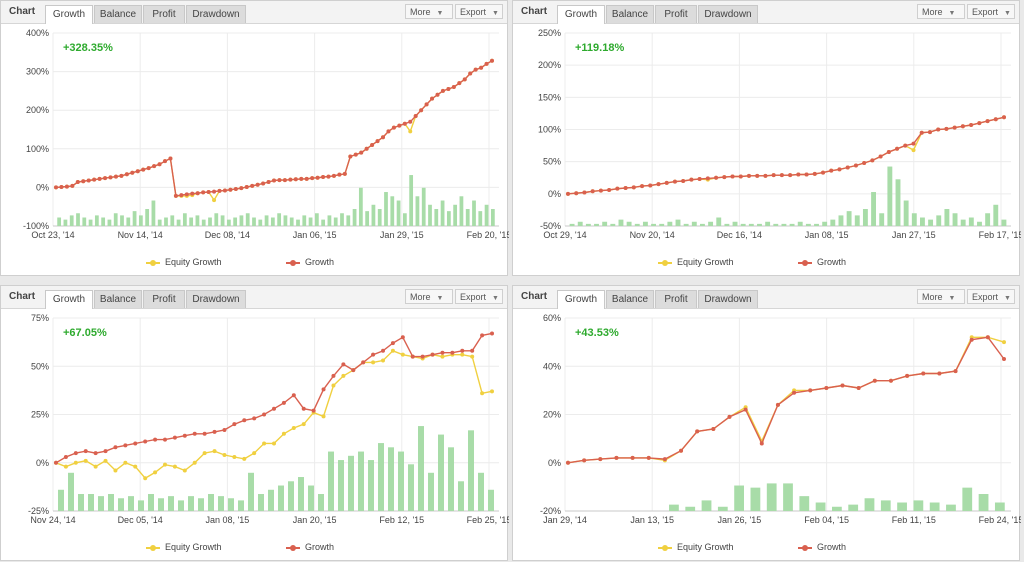 The image size is (1024, 562). Describe the element at coordinates (227, 235) in the screenshot. I see `x-tick-label: Dec 08, '14` at that location.